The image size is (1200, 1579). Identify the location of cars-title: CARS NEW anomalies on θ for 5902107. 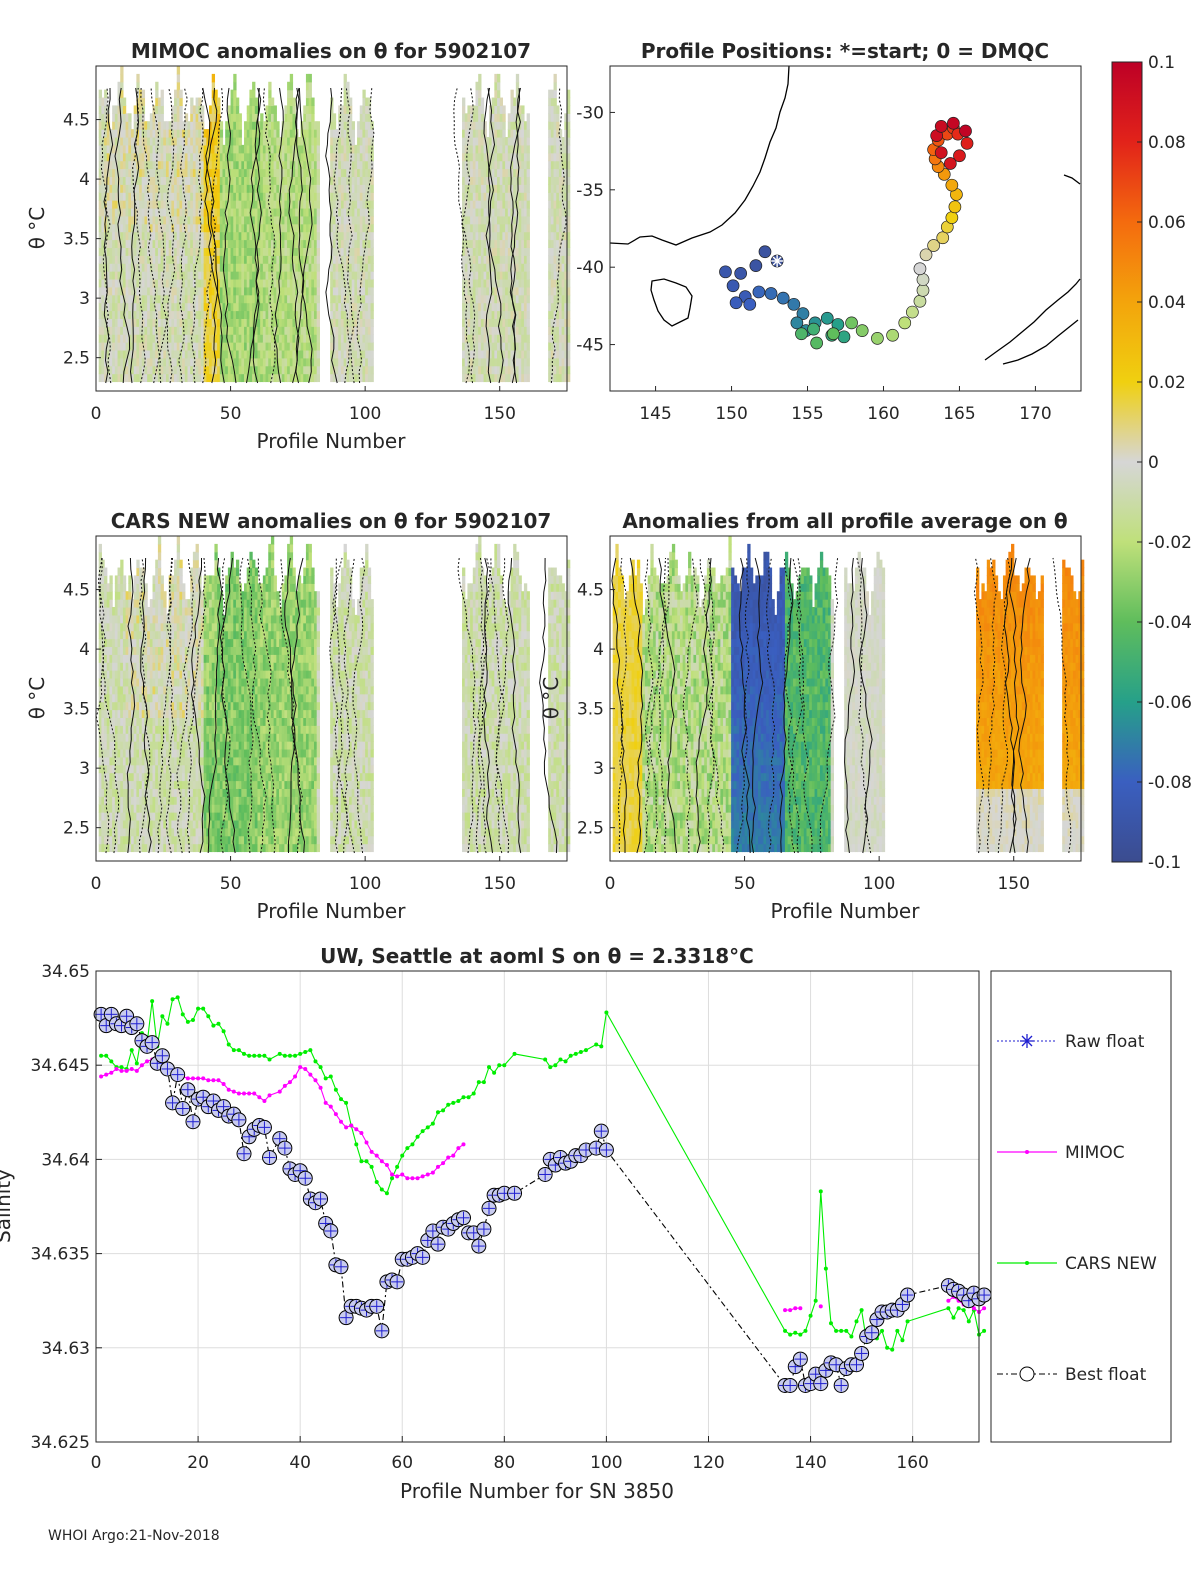
(331, 521).